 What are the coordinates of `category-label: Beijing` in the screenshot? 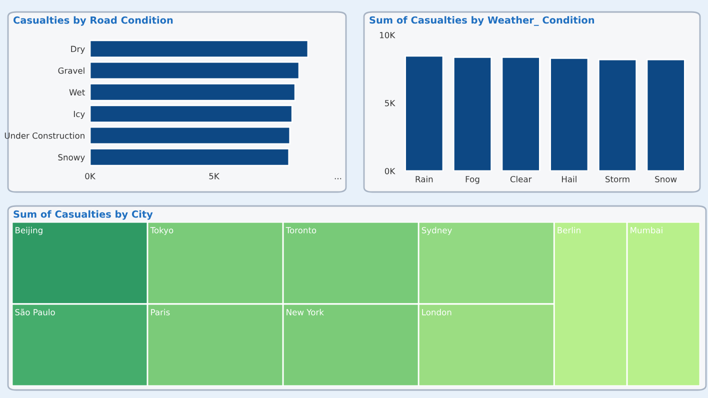 It's located at (29, 230).